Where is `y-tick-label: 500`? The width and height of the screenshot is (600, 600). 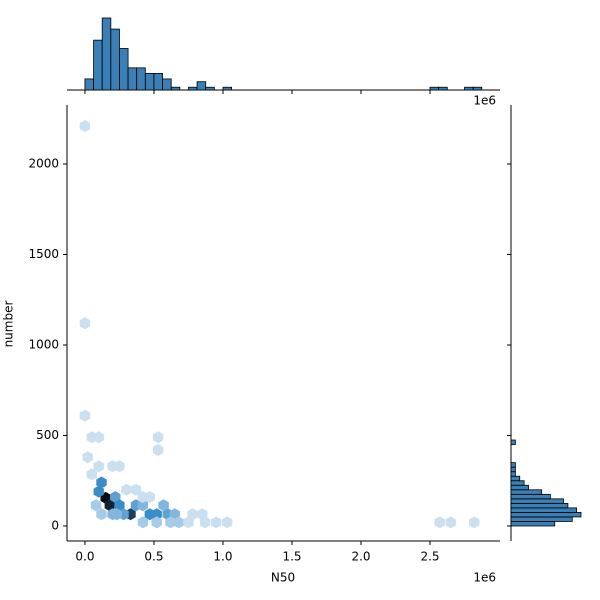
y-tick-label: 500 is located at coordinates (47, 435).